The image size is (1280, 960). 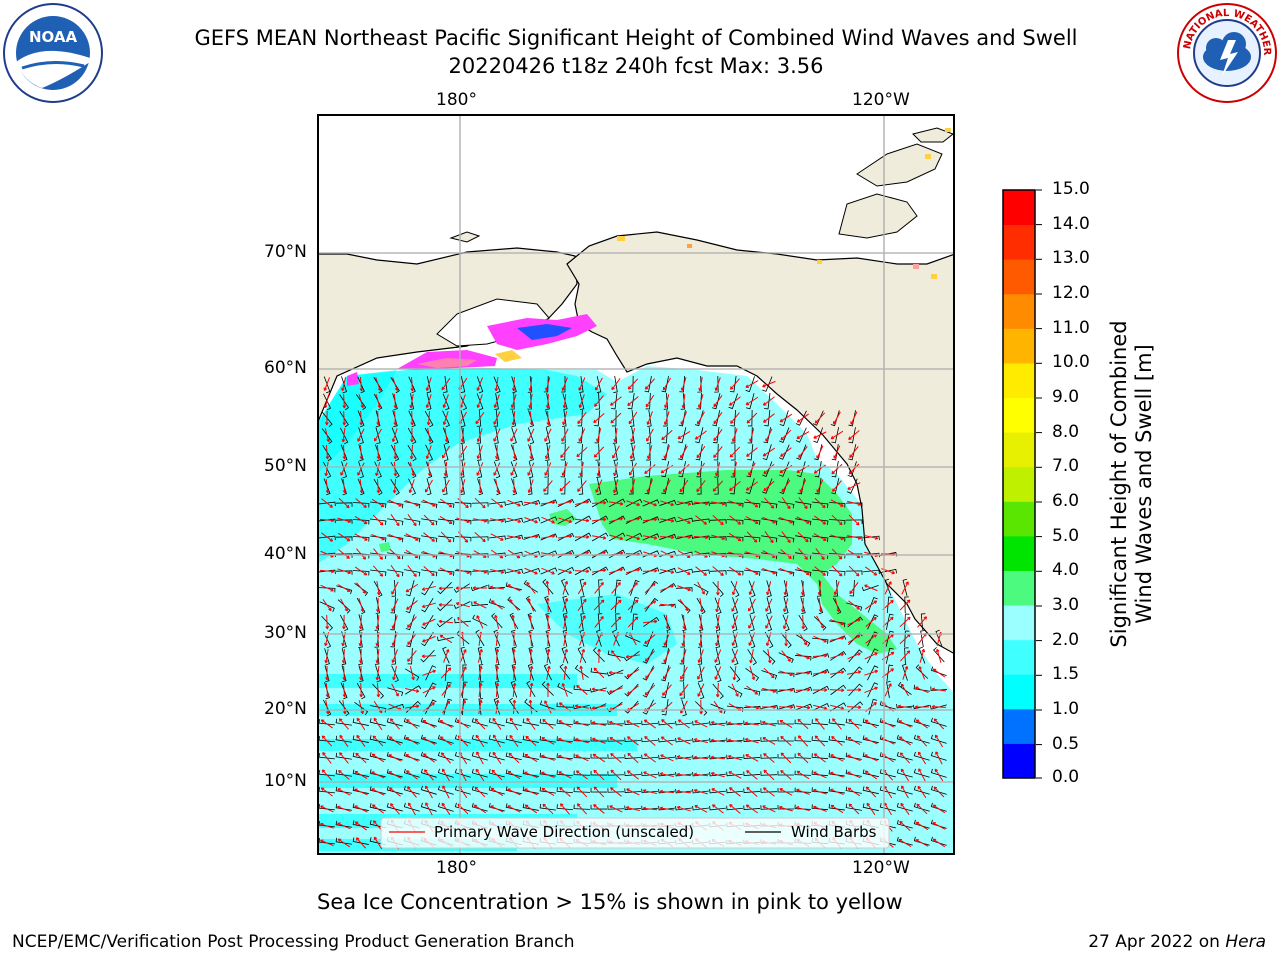 I want to click on colorbar-tick-label: 11.0, so click(x=1071, y=327).